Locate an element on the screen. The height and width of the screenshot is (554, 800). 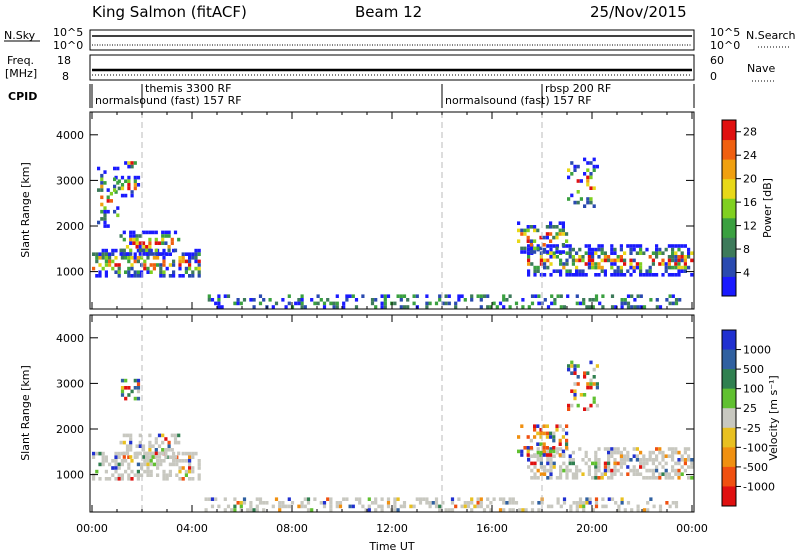
freq-unit: [MHz] is located at coordinates (21, 73).